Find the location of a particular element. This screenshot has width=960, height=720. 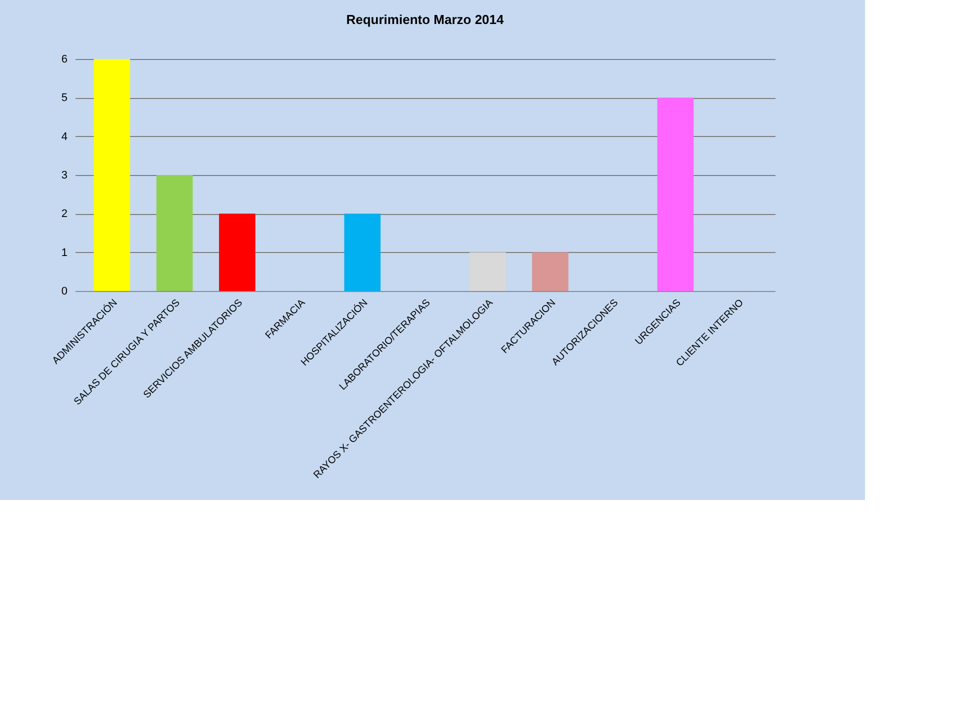

y-tick-label: 5 is located at coordinates (64, 98).